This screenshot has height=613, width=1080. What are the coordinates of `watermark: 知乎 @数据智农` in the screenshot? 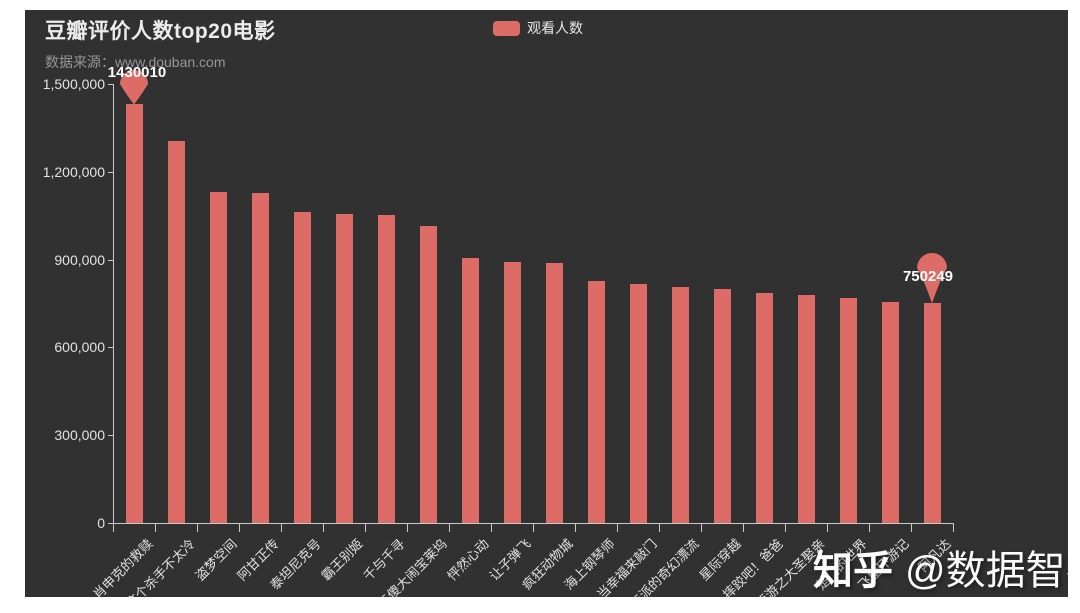 It's located at (940, 567).